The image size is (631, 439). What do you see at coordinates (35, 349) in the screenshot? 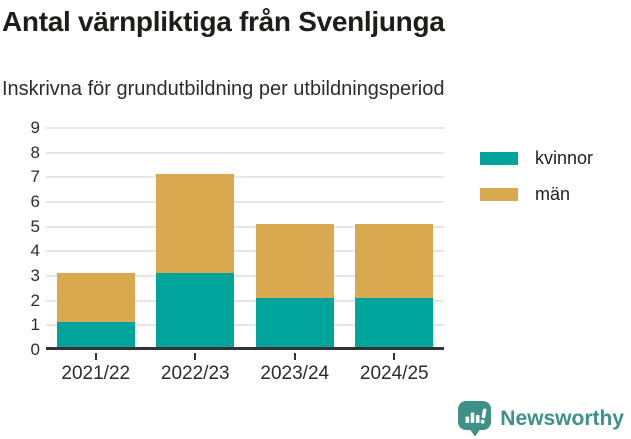
I see `y-tick-label: 0` at bounding box center [35, 349].